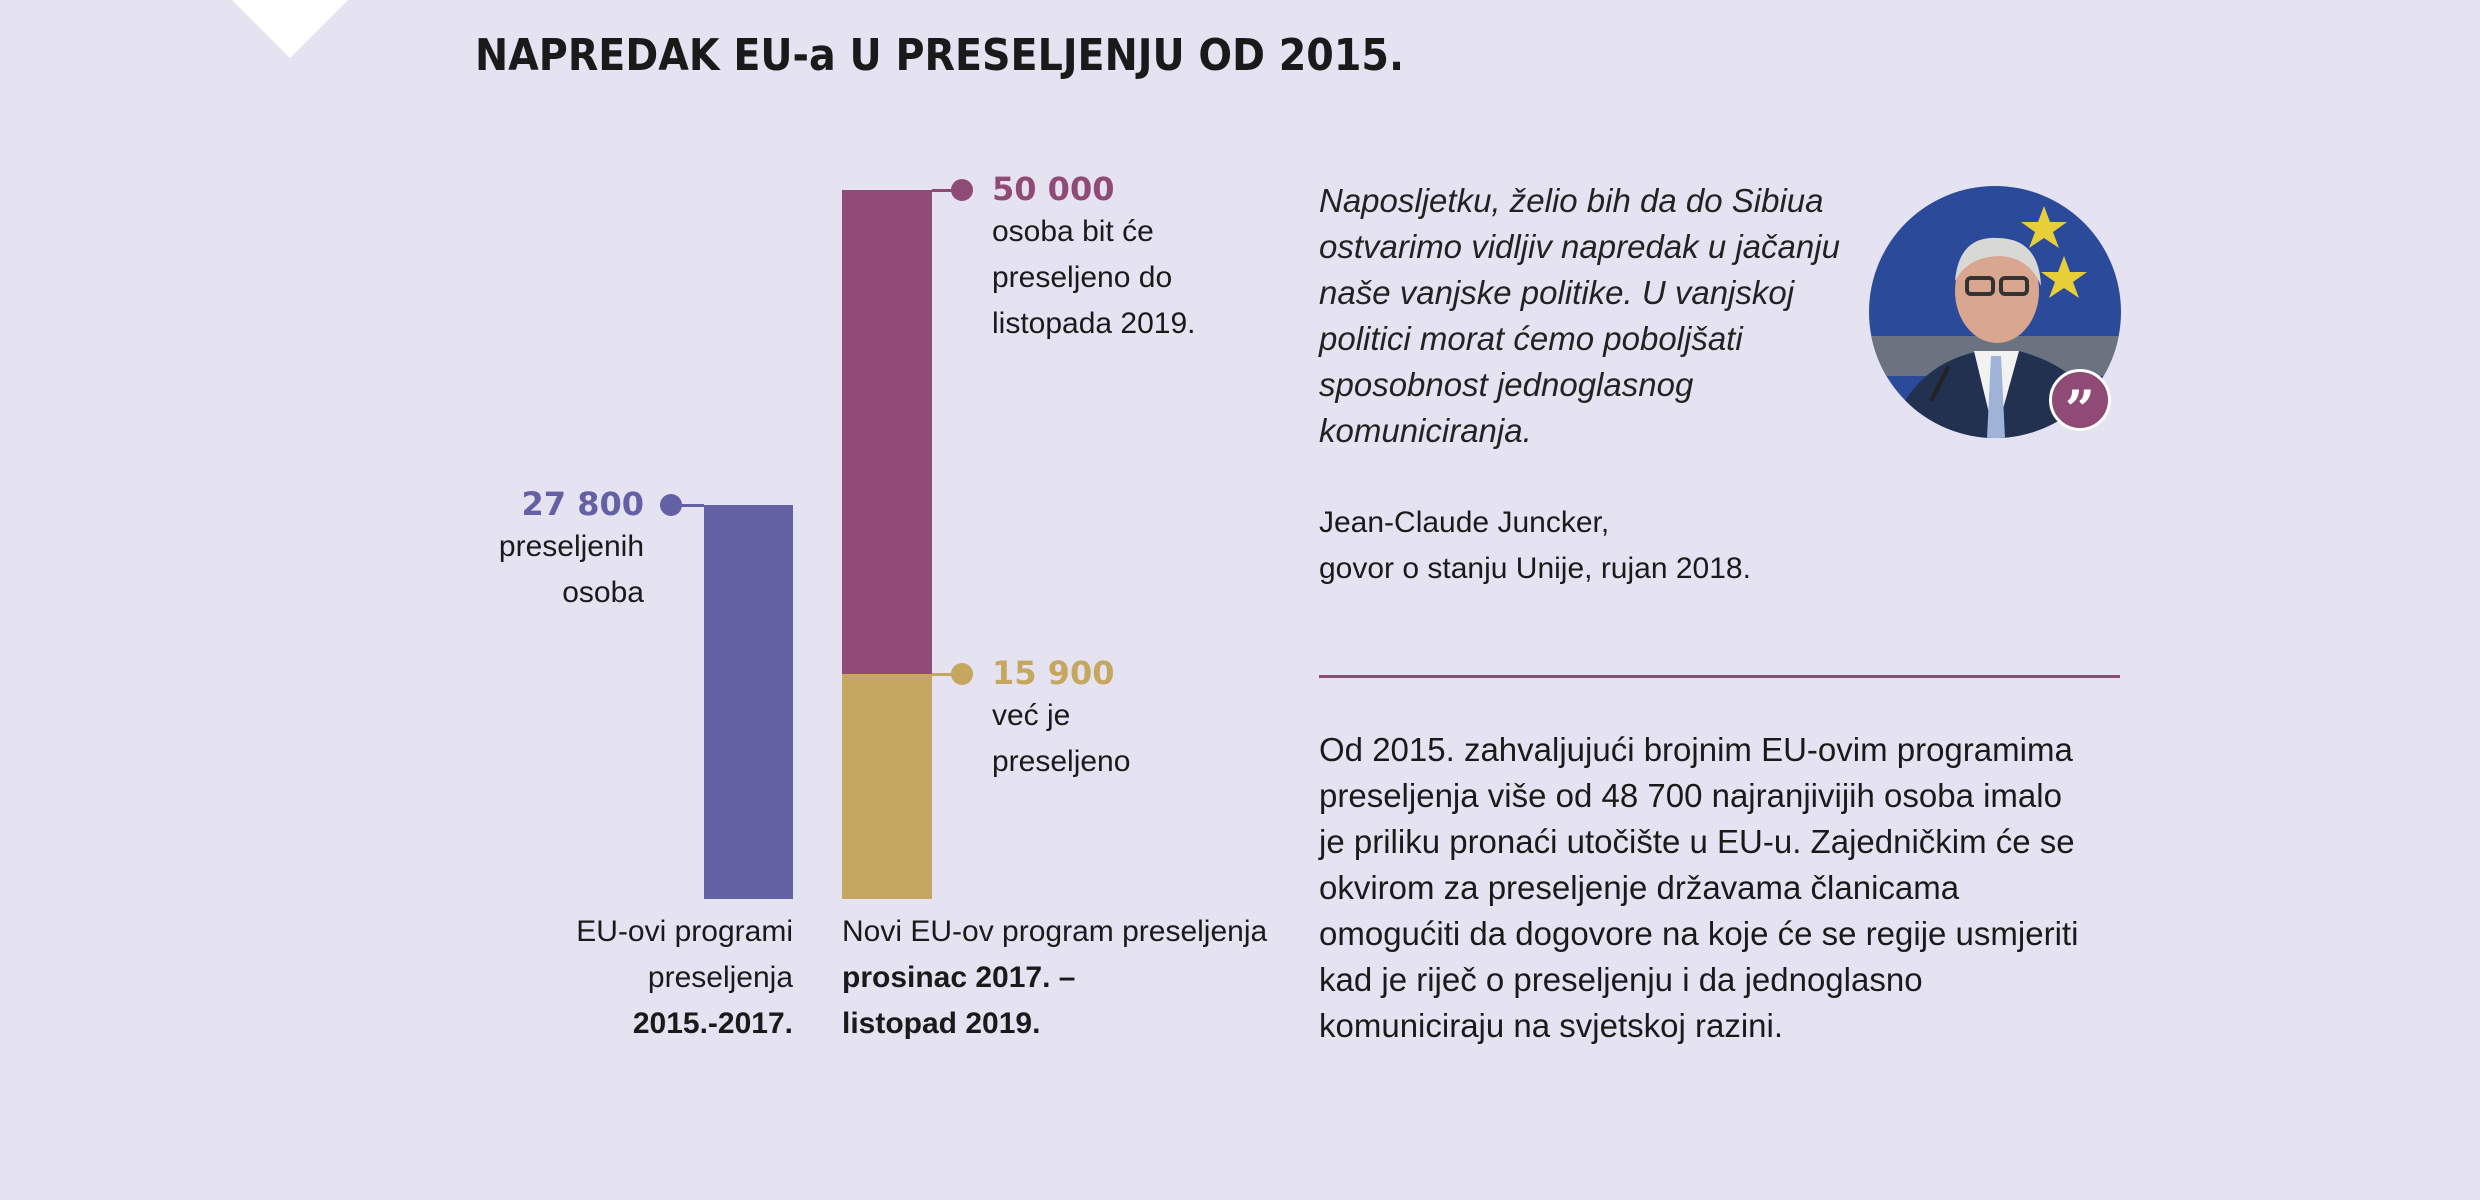 This screenshot has height=1200, width=2480. Describe the element at coordinates (2080, 405) in the screenshot. I see `quote-mark-icon: ”` at that location.